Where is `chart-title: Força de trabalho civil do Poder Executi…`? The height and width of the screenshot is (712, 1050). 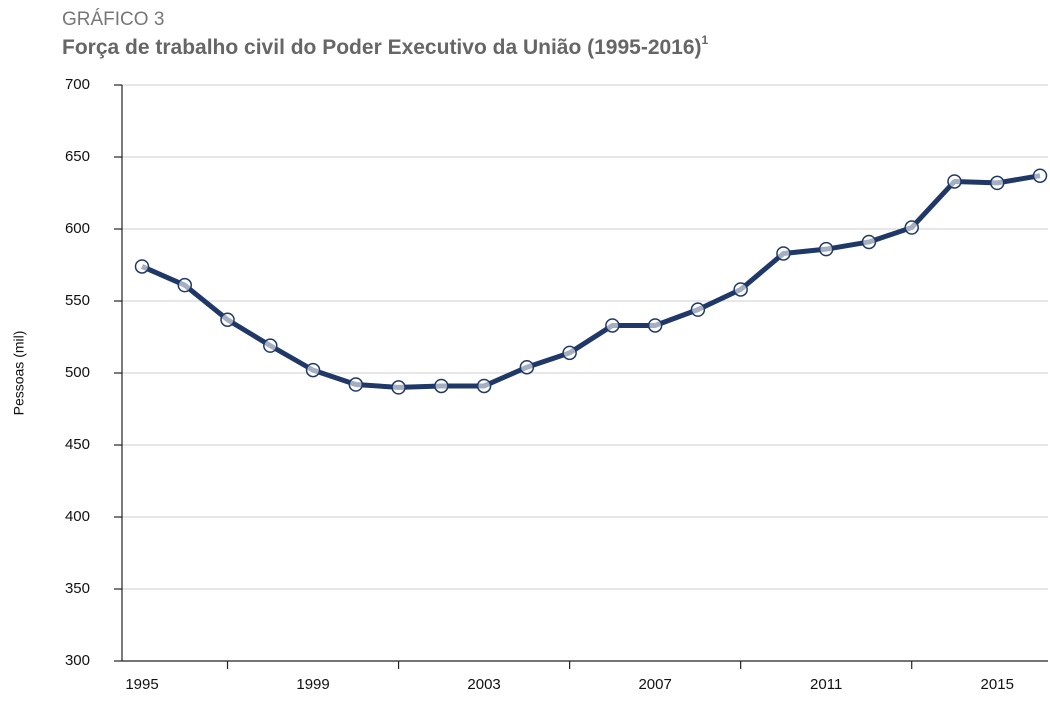
chart-title: Força de trabalho civil do Poder Executi… is located at coordinates (385, 45).